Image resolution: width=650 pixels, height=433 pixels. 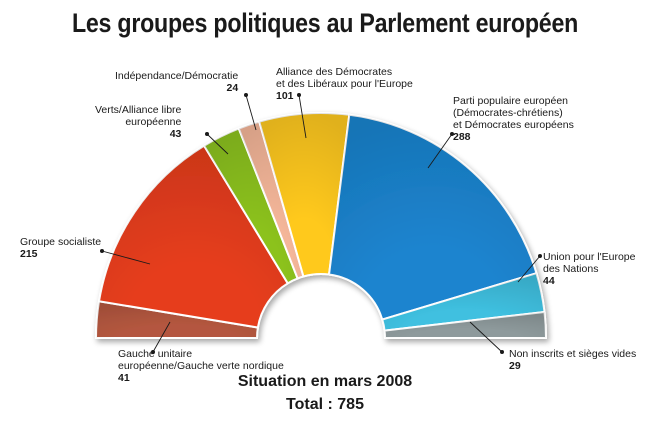 What do you see at coordinates (513, 125) in the screenshot?
I see `slice-label-line: et Démocrates européens` at bounding box center [513, 125].